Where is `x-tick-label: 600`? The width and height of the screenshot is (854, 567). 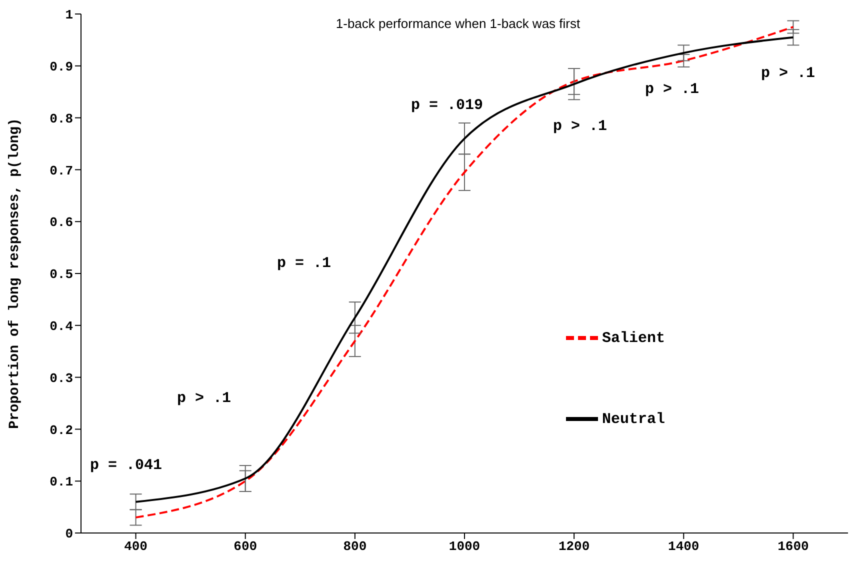 x-tick-label: 600 is located at coordinates (246, 546).